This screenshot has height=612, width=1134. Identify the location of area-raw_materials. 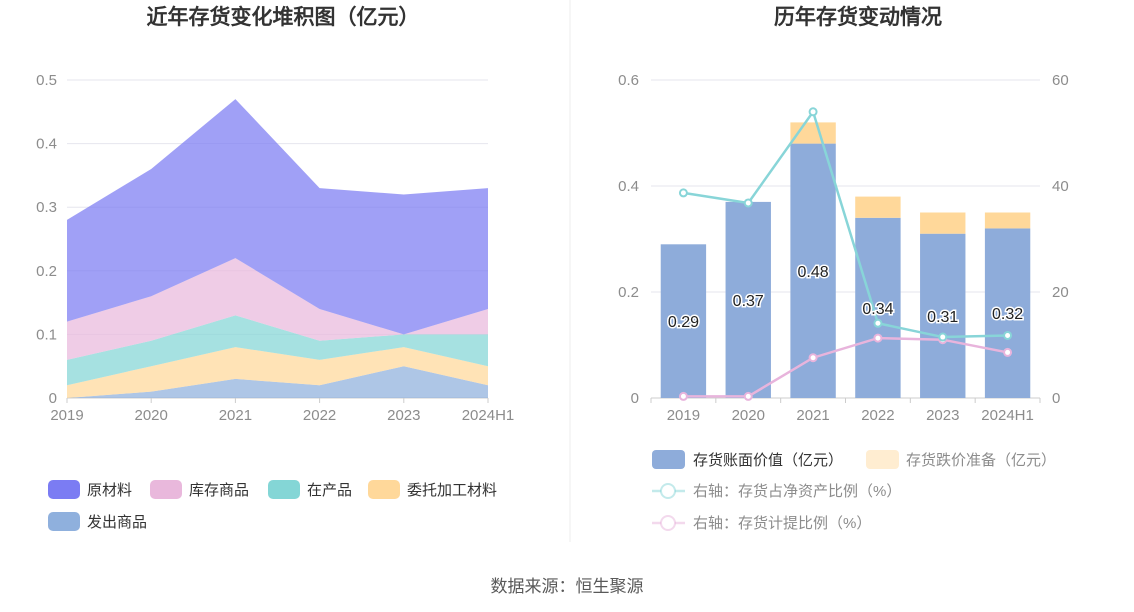
(277, 217).